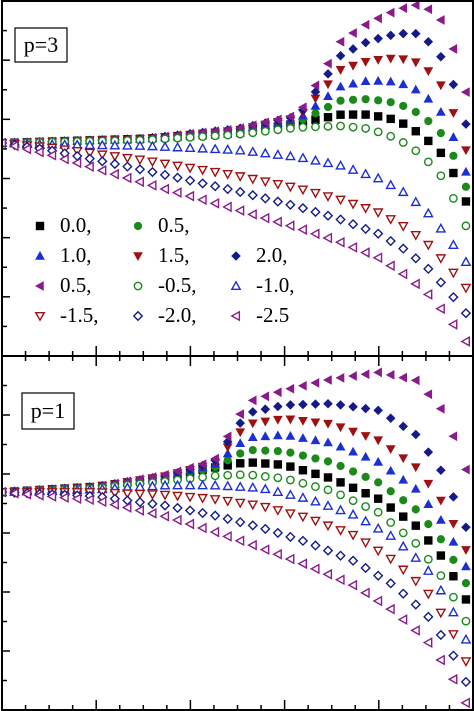 The height and width of the screenshot is (711, 474). What do you see at coordinates (48, 410) in the screenshot?
I see `panel-label: p=1` at bounding box center [48, 410].